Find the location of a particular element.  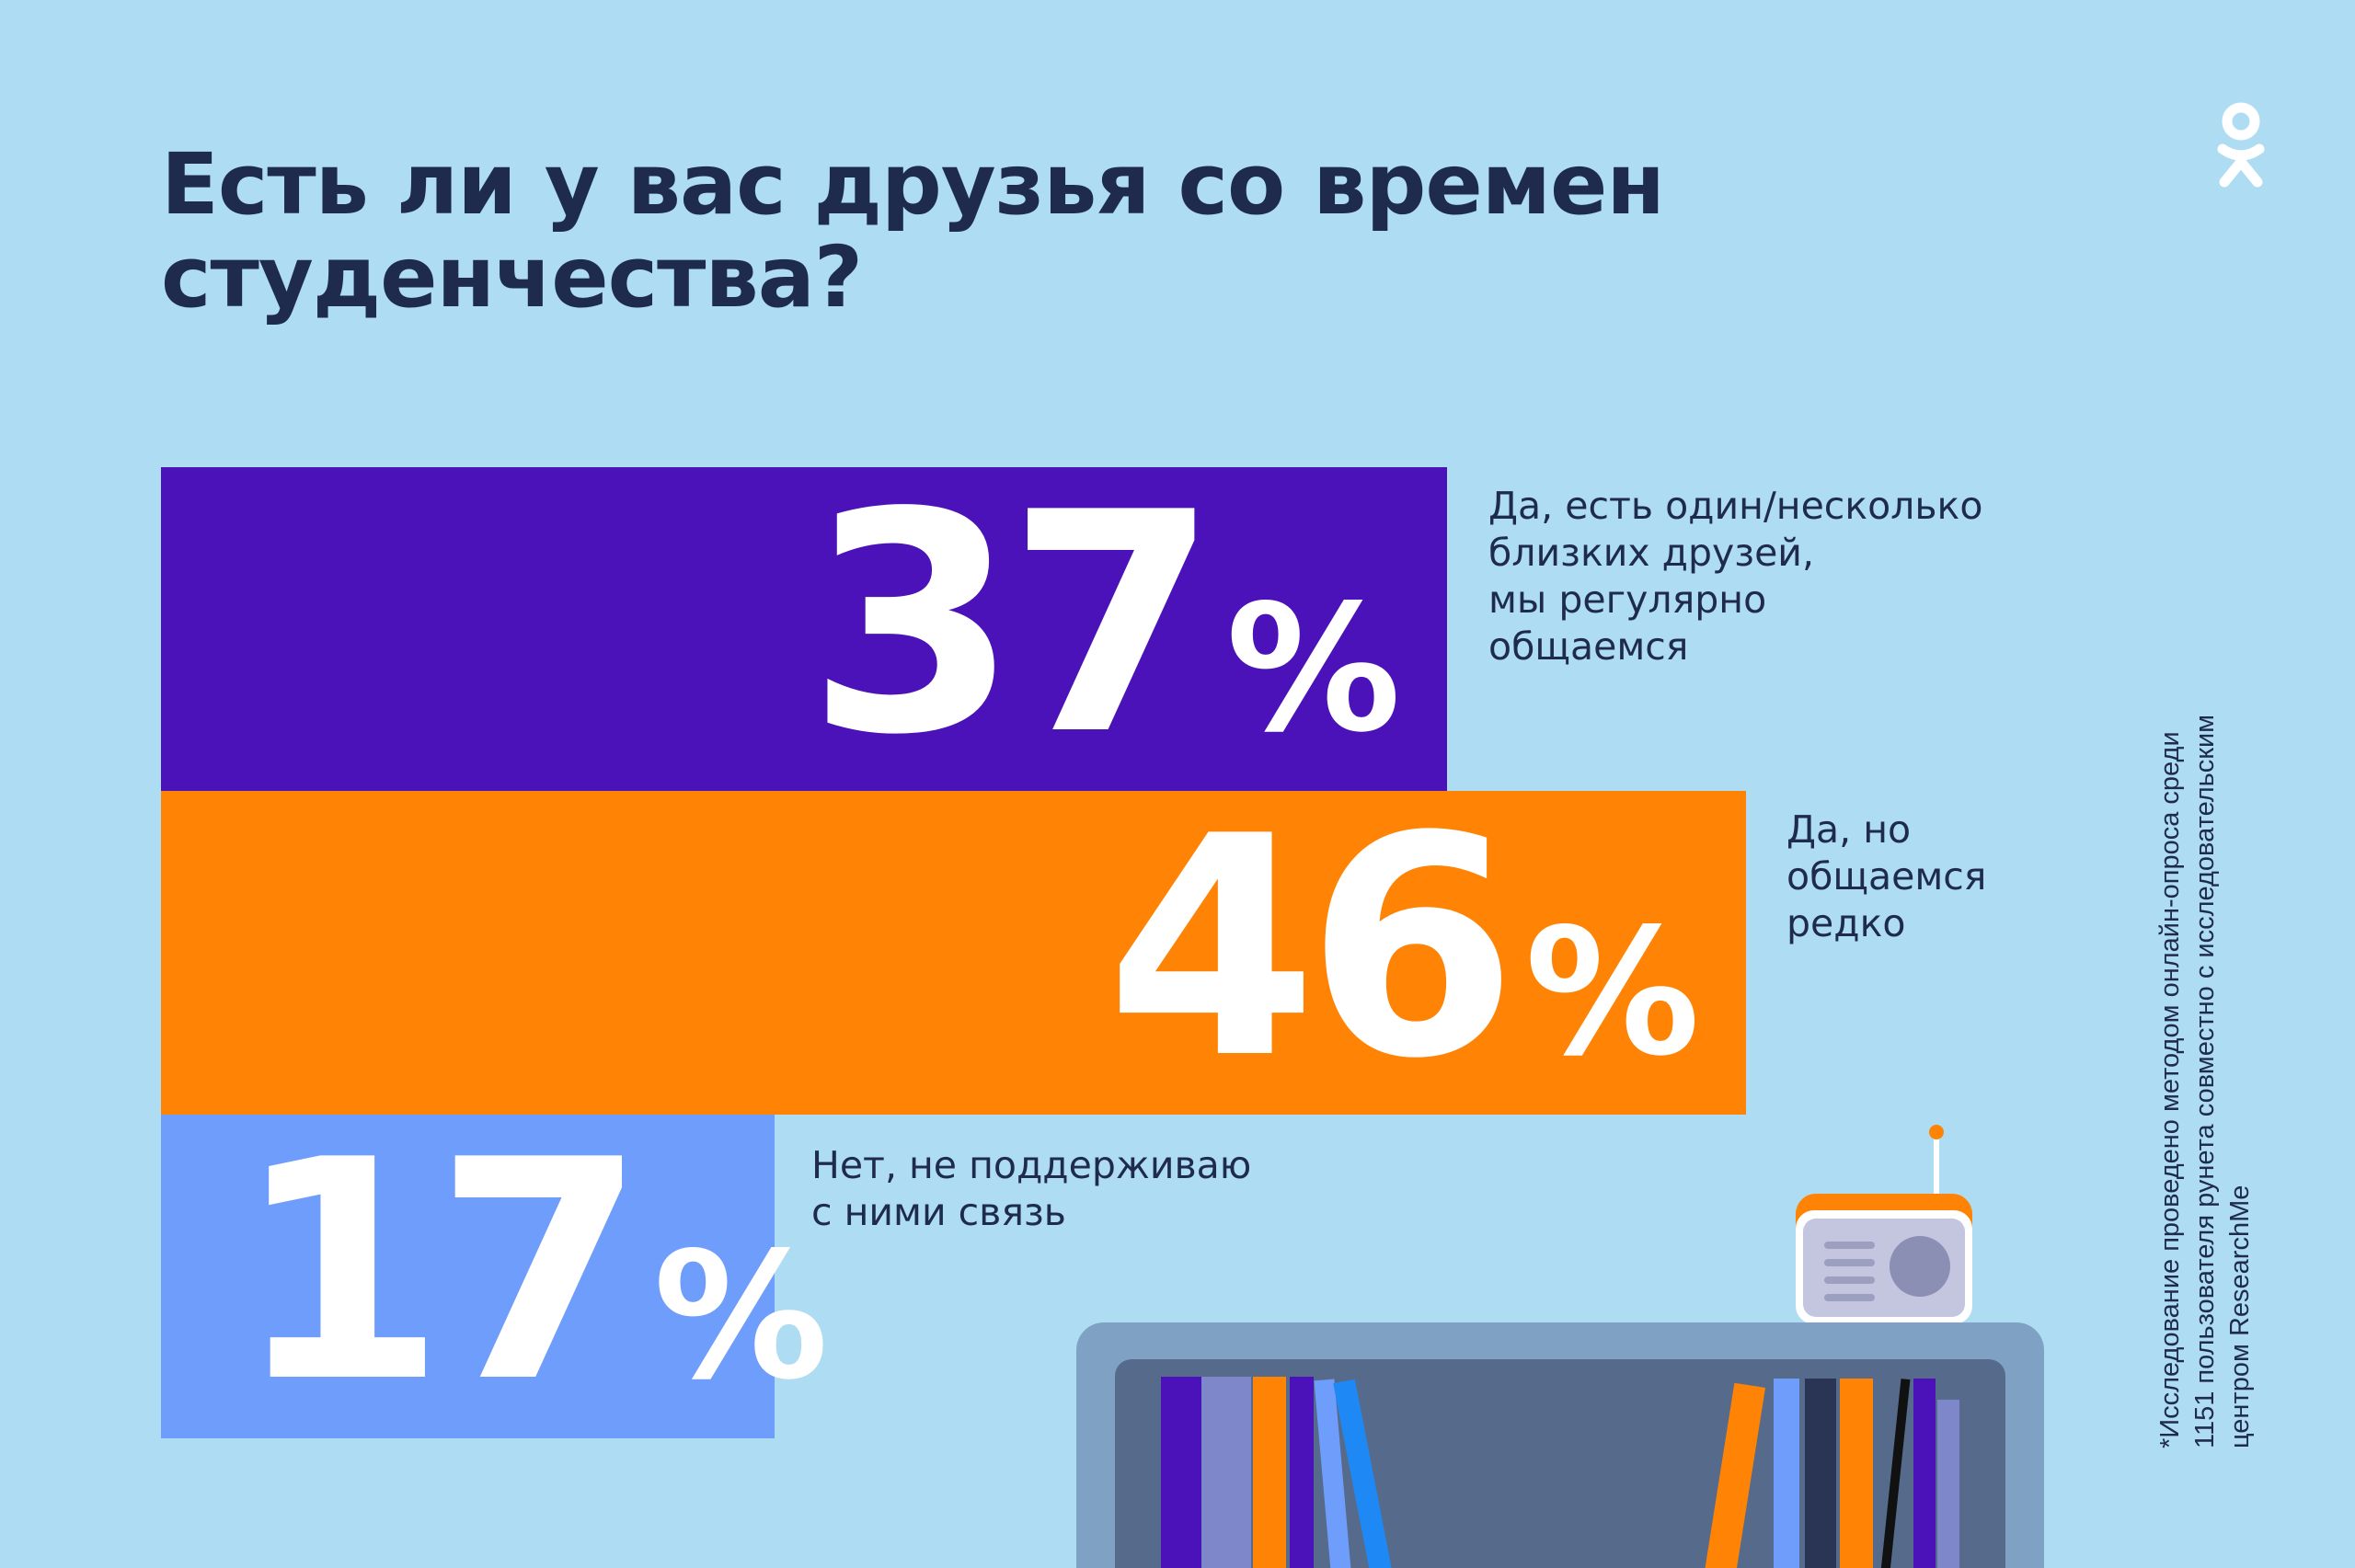

label-line: Нет, не поддерживаю is located at coordinates (1031, 1165).